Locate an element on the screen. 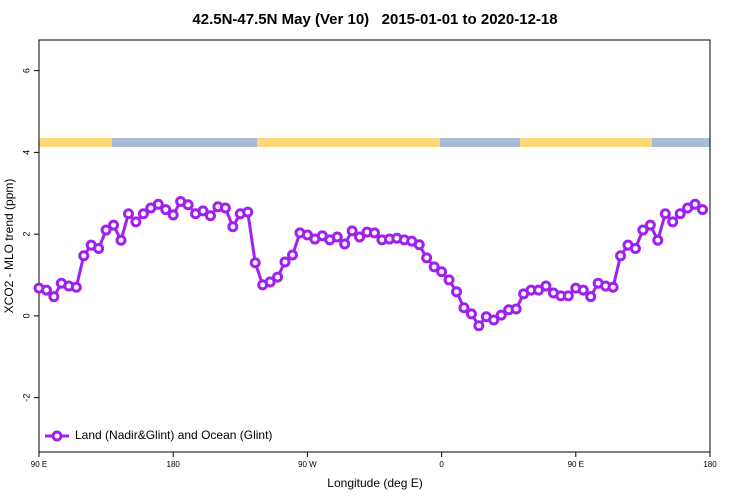 The width and height of the screenshot is (750, 500). legend-swatch-point is located at coordinates (57, 436).